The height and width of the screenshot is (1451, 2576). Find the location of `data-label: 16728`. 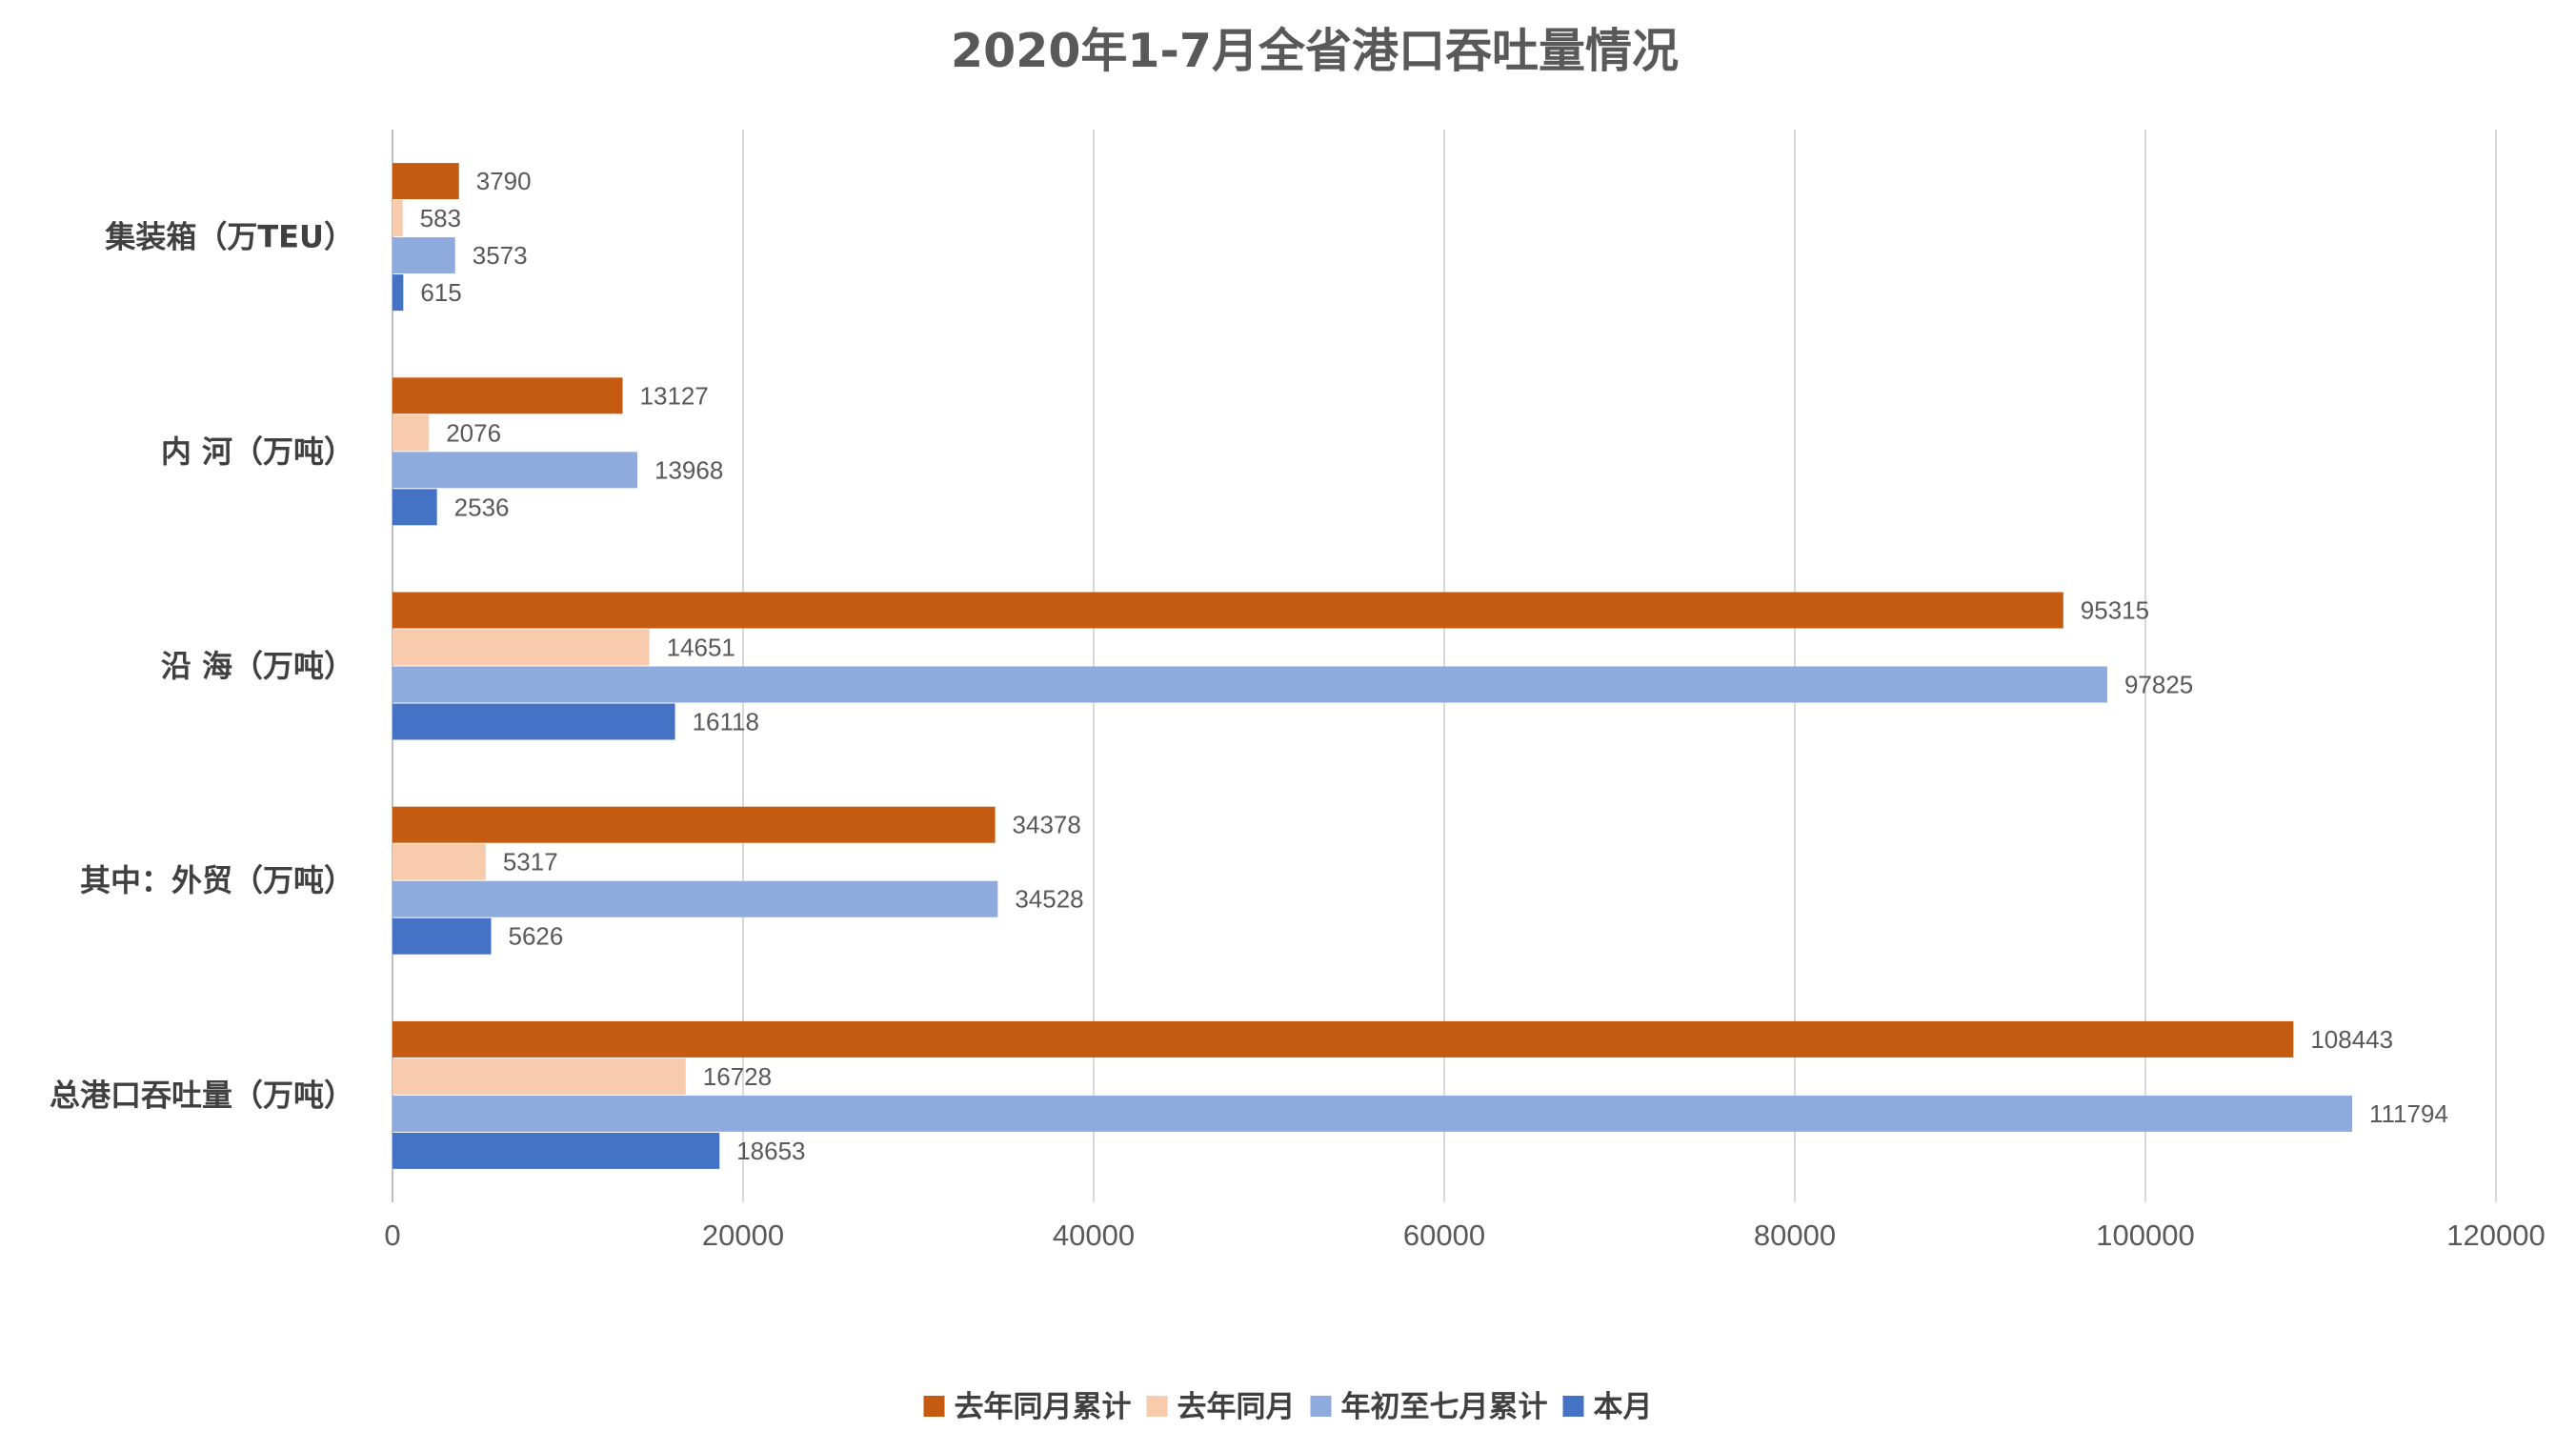

data-label: 16728 is located at coordinates (737, 1076).